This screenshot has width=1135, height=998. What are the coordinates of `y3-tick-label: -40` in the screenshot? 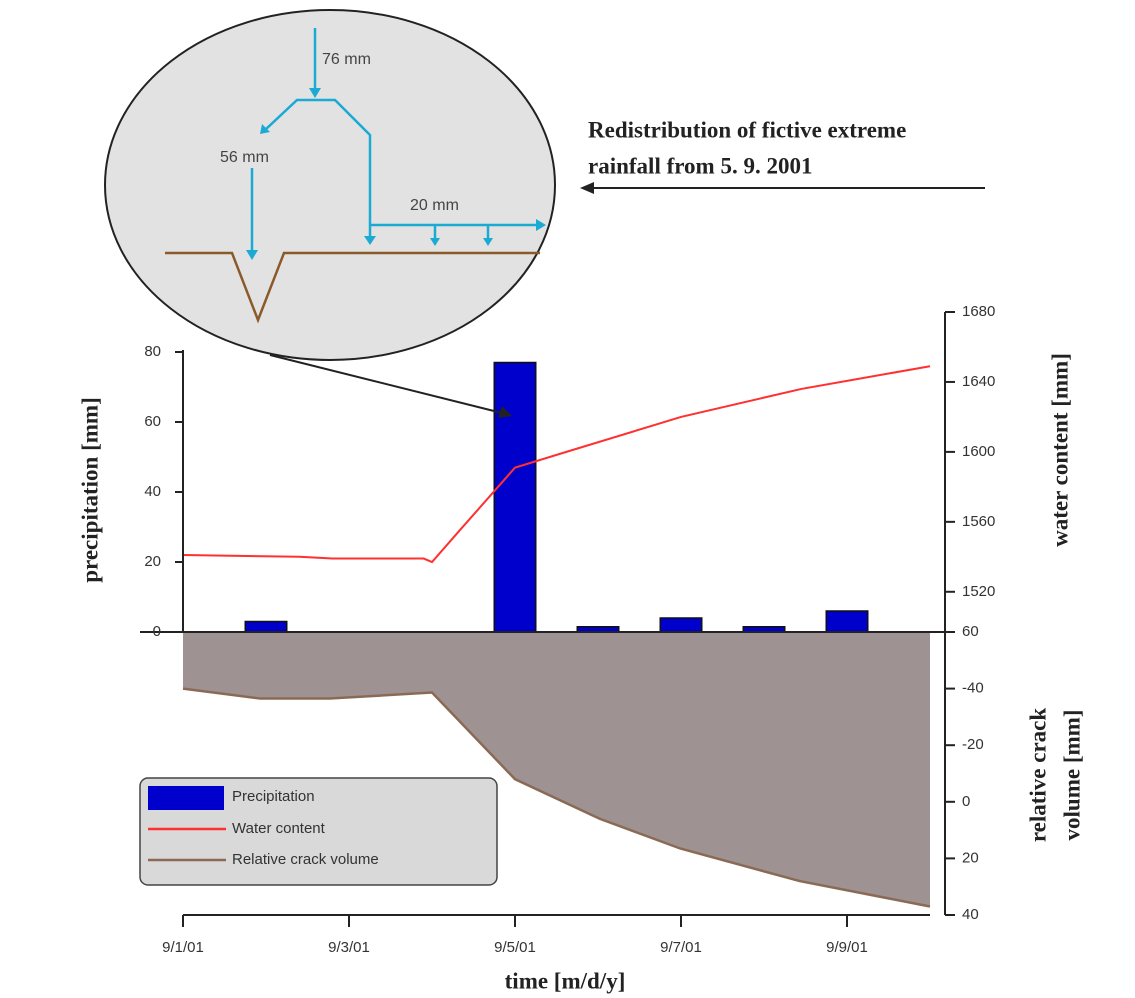 It's located at (973, 688).